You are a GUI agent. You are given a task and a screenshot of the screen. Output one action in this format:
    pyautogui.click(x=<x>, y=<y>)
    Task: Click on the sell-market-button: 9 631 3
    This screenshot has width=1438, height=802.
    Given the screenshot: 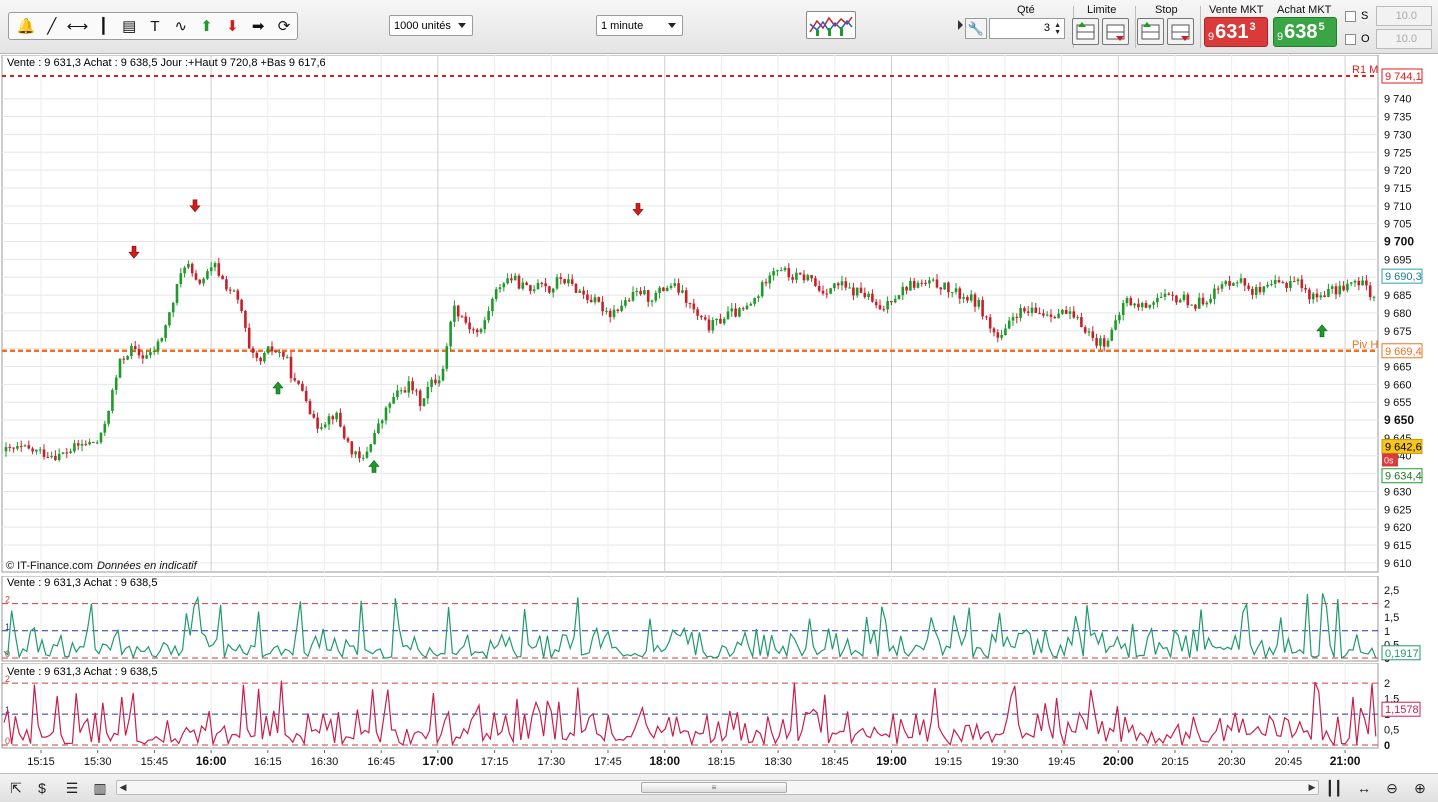 What is the action you would take?
    pyautogui.click(x=1236, y=32)
    